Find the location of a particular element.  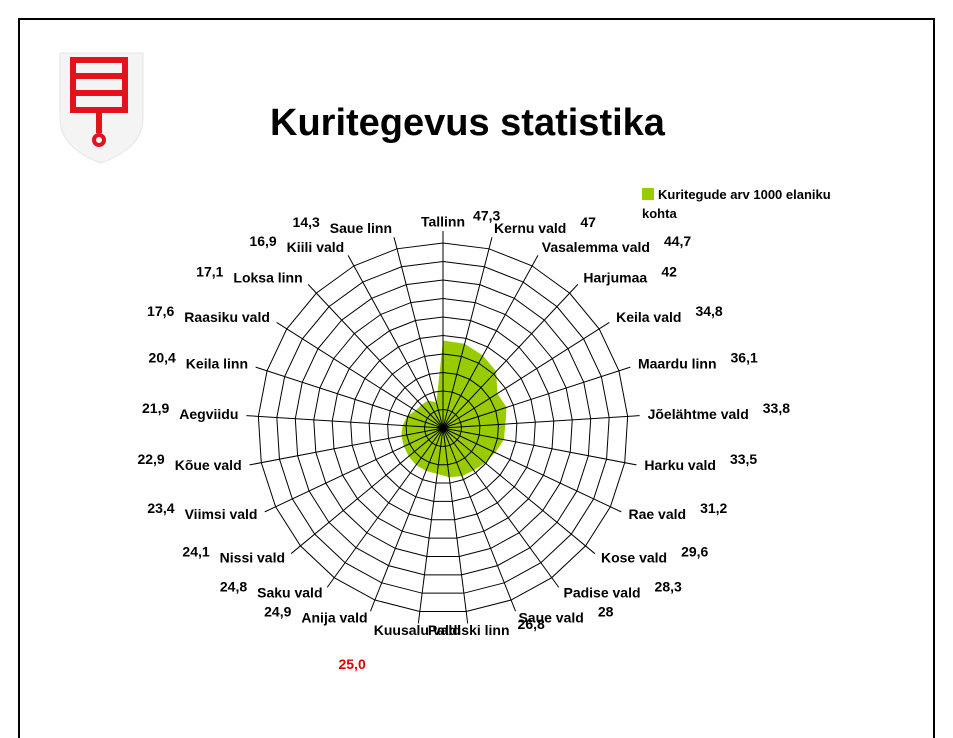

data-label: 44,7 is located at coordinates (677, 241).